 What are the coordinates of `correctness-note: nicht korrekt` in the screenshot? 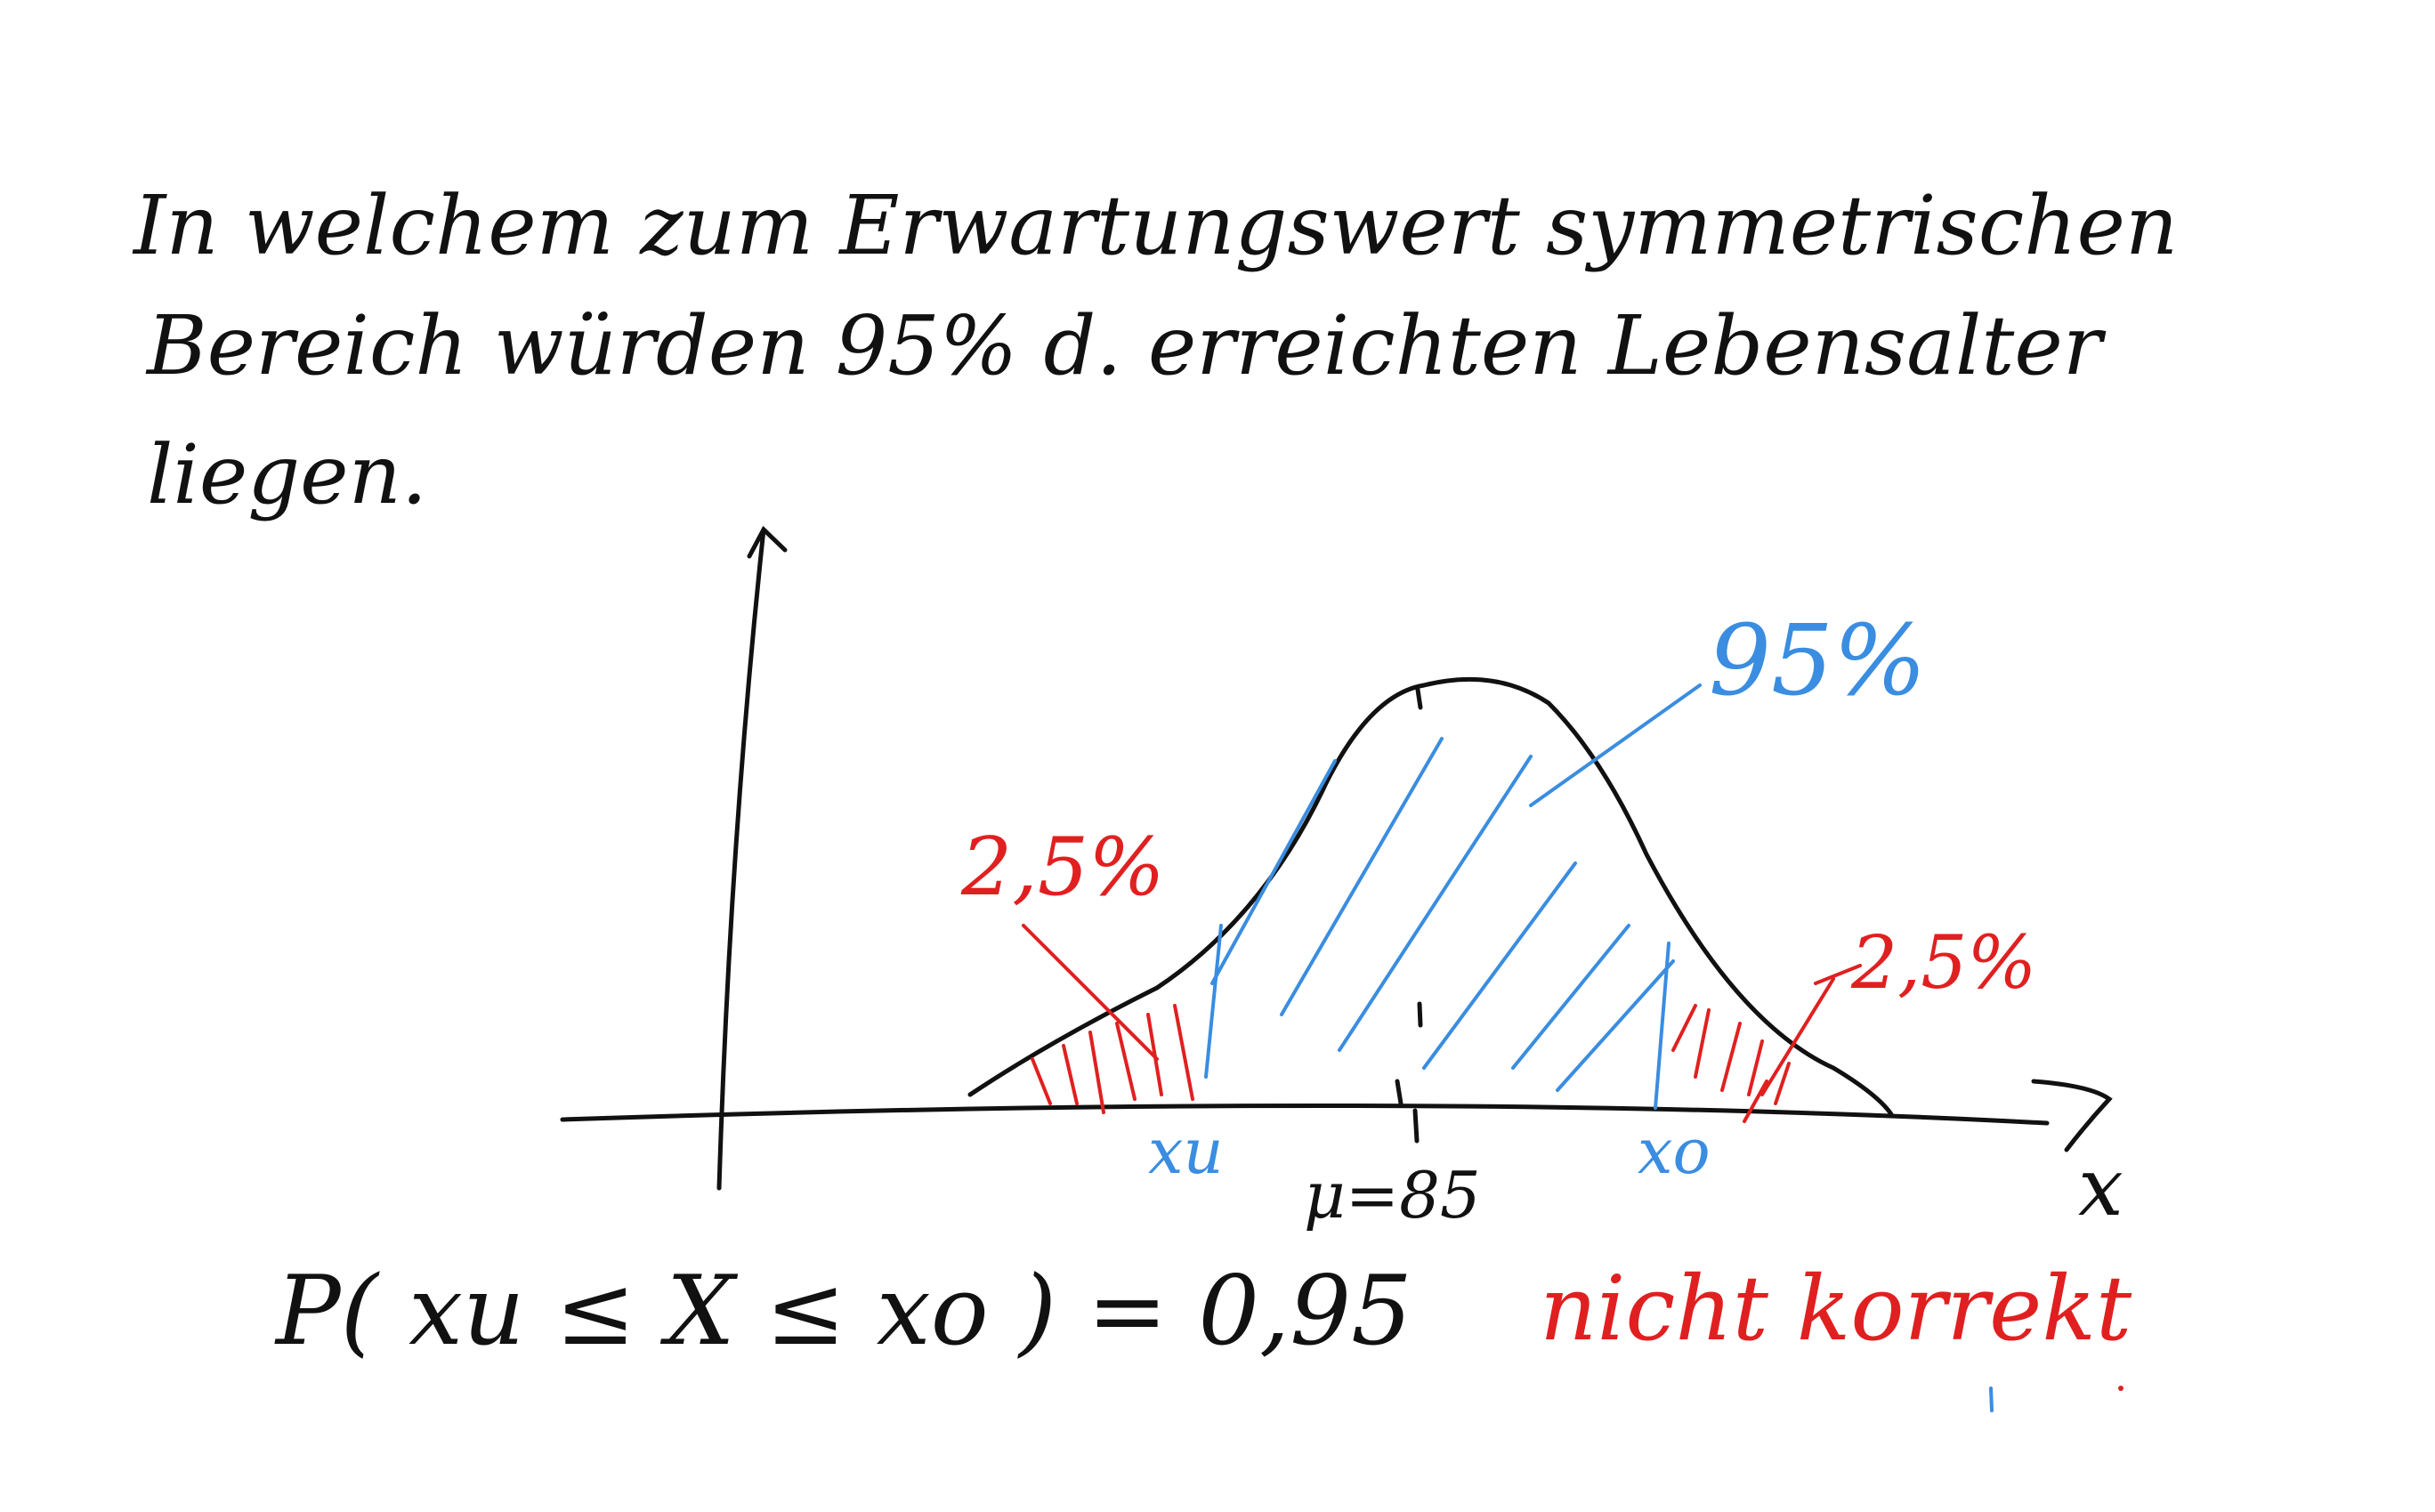 It's located at (1836, 1309).